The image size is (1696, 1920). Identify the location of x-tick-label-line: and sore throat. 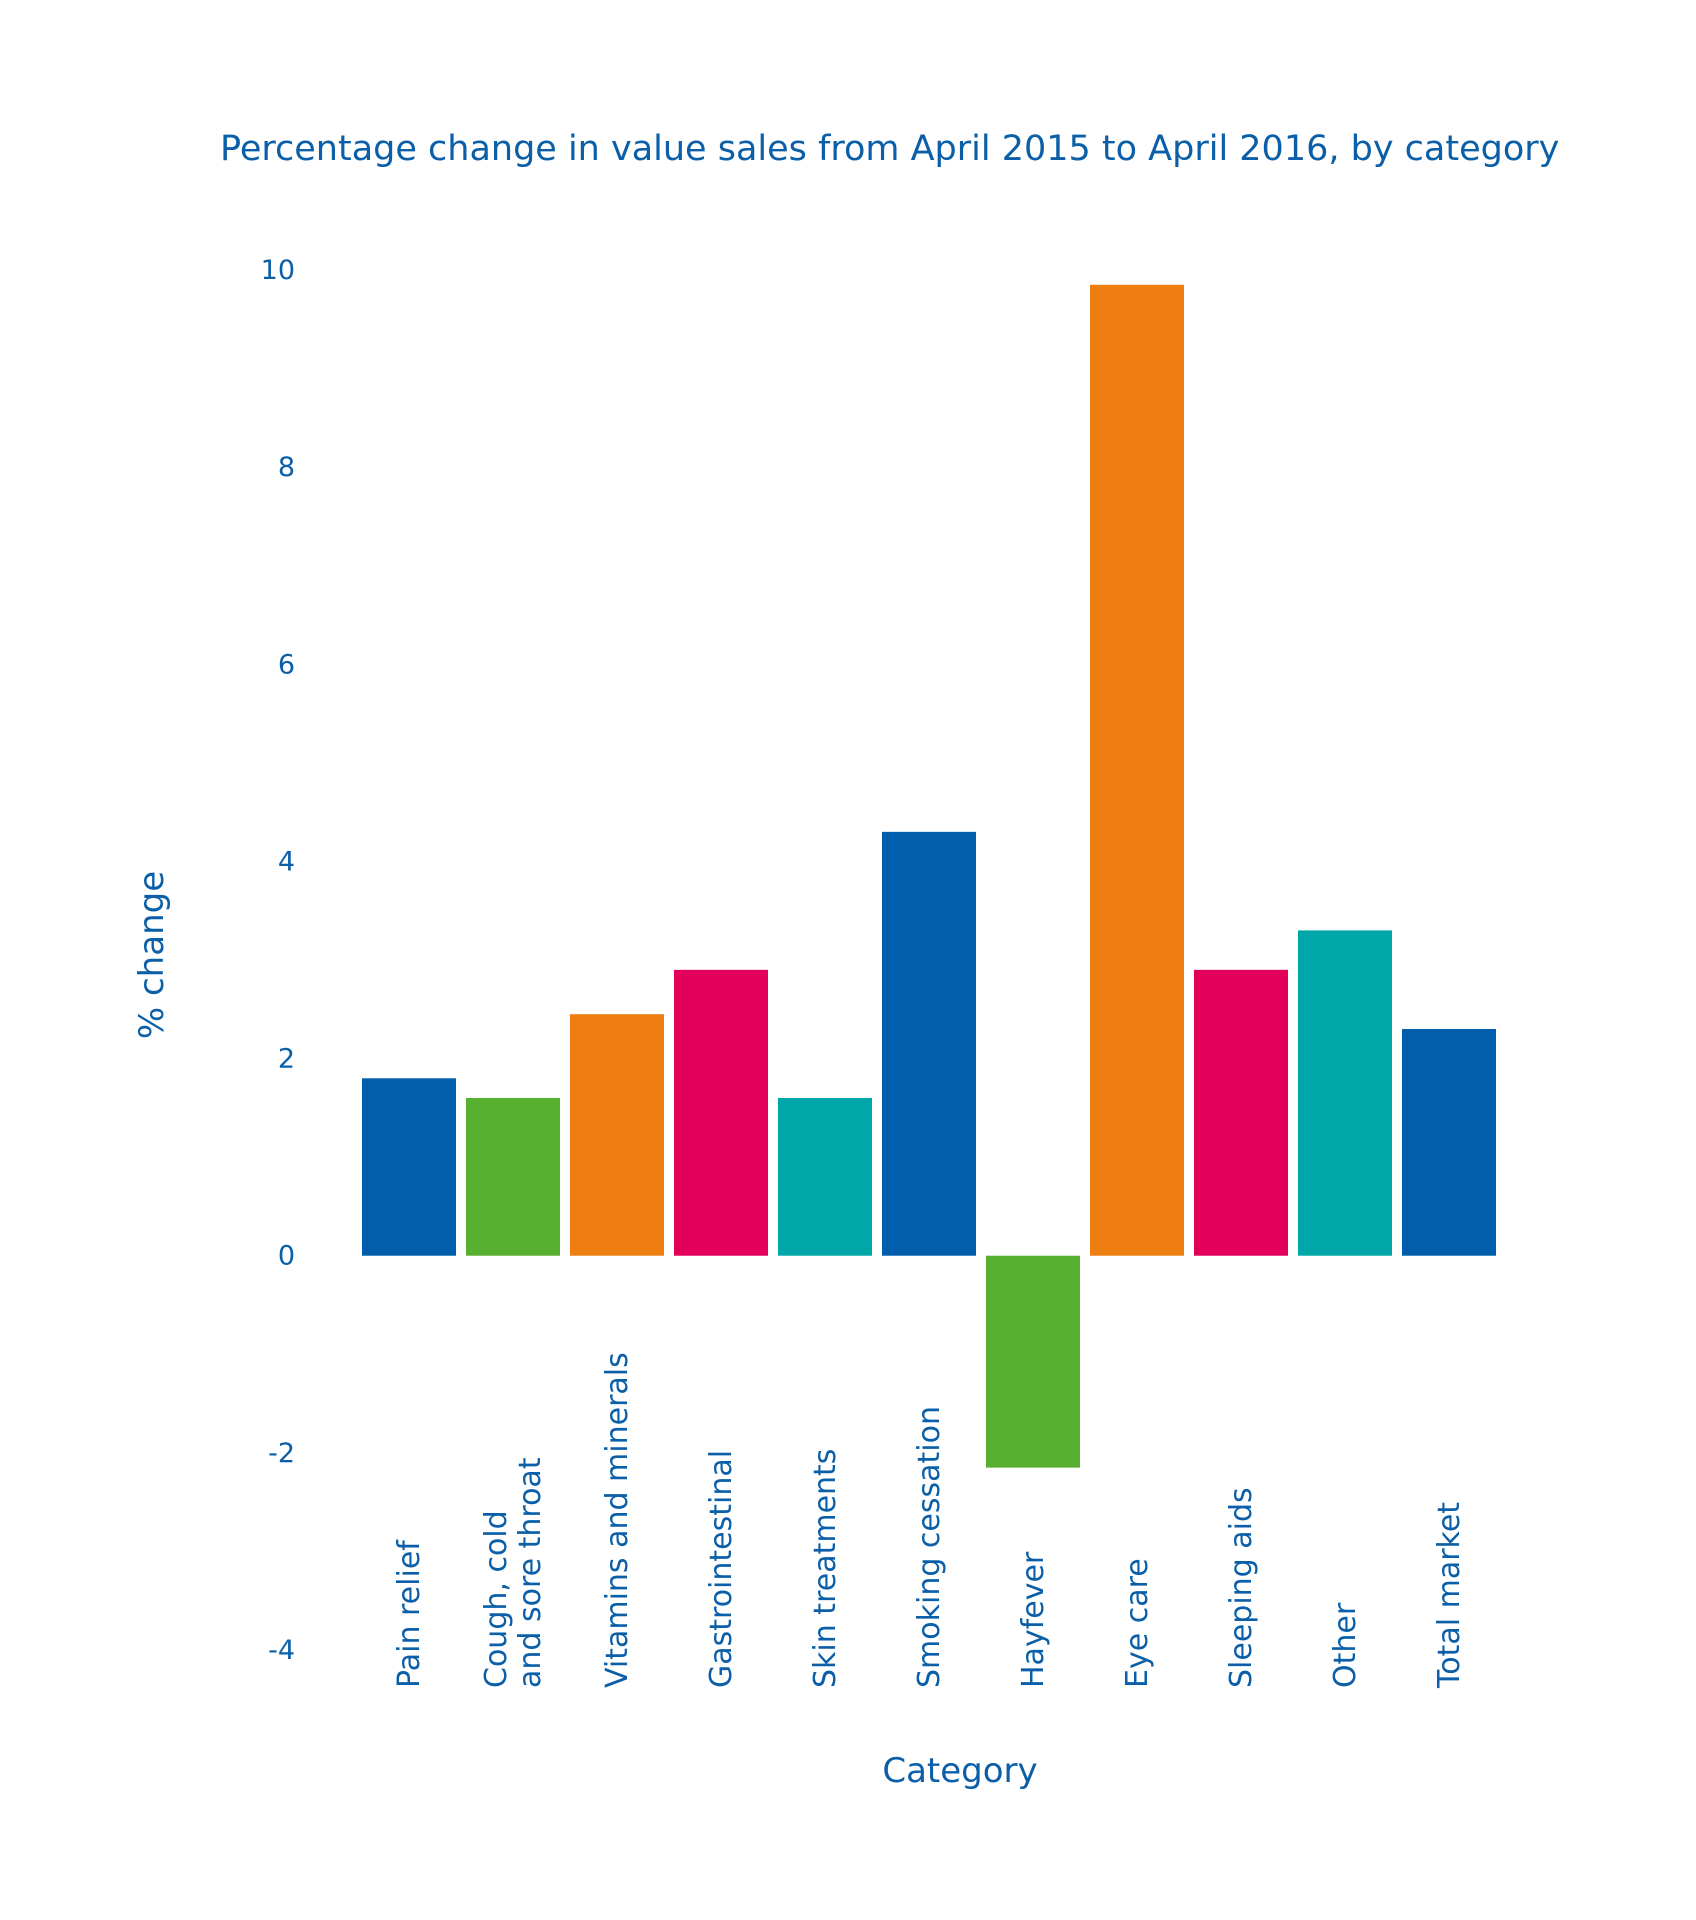
(530, 1572).